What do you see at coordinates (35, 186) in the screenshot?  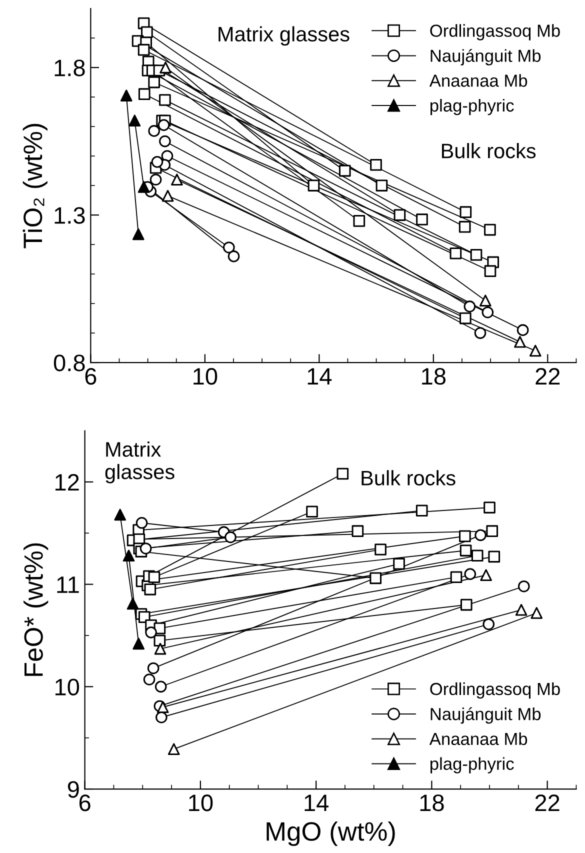 I see `y-axis-title: TiO₂ (wt%)` at bounding box center [35, 186].